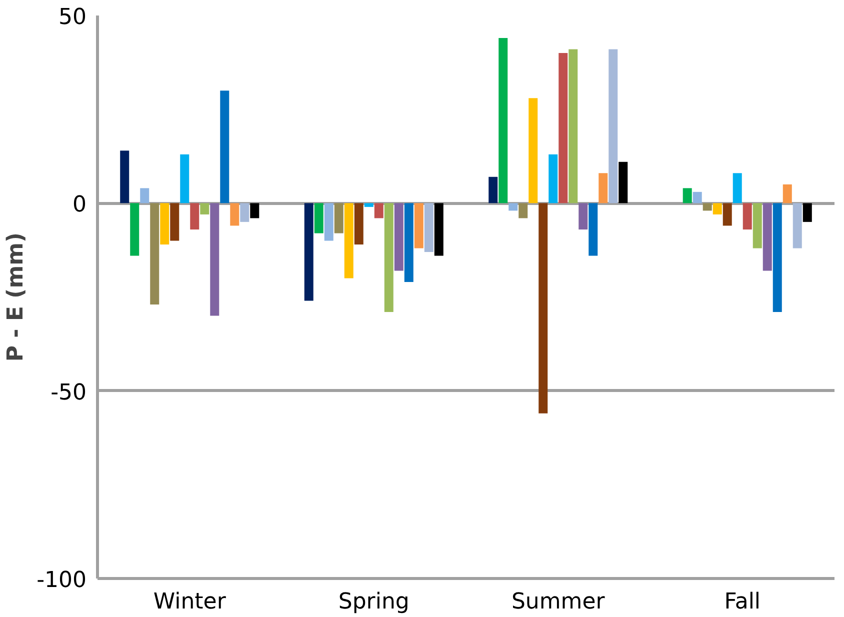 The height and width of the screenshot is (617, 844). Describe the element at coordinates (68, 393) in the screenshot. I see `y-tick-label: -50` at that location.